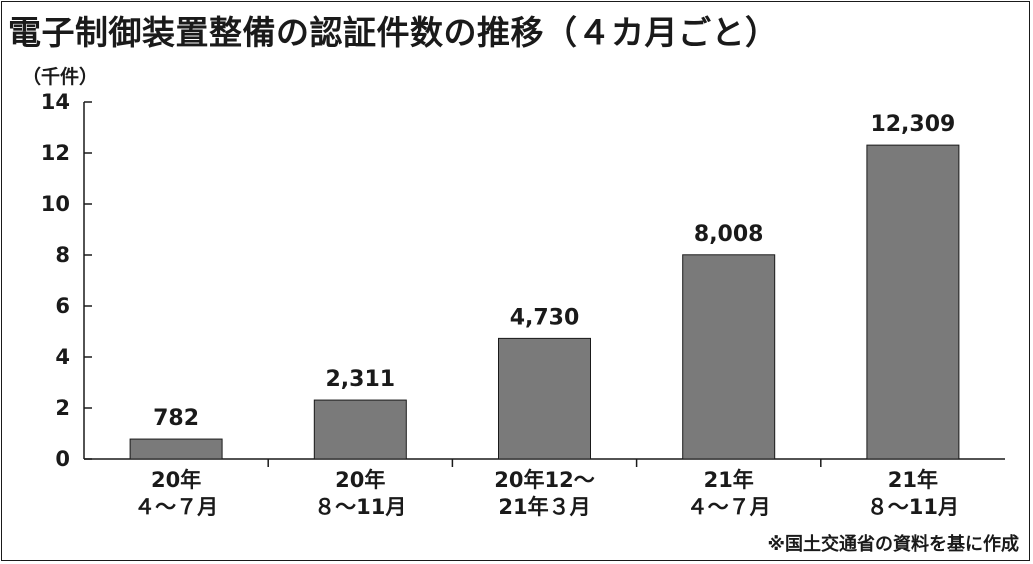 This screenshot has width=1033, height=564. I want to click on y-tick-label: 2, so click(62, 408).